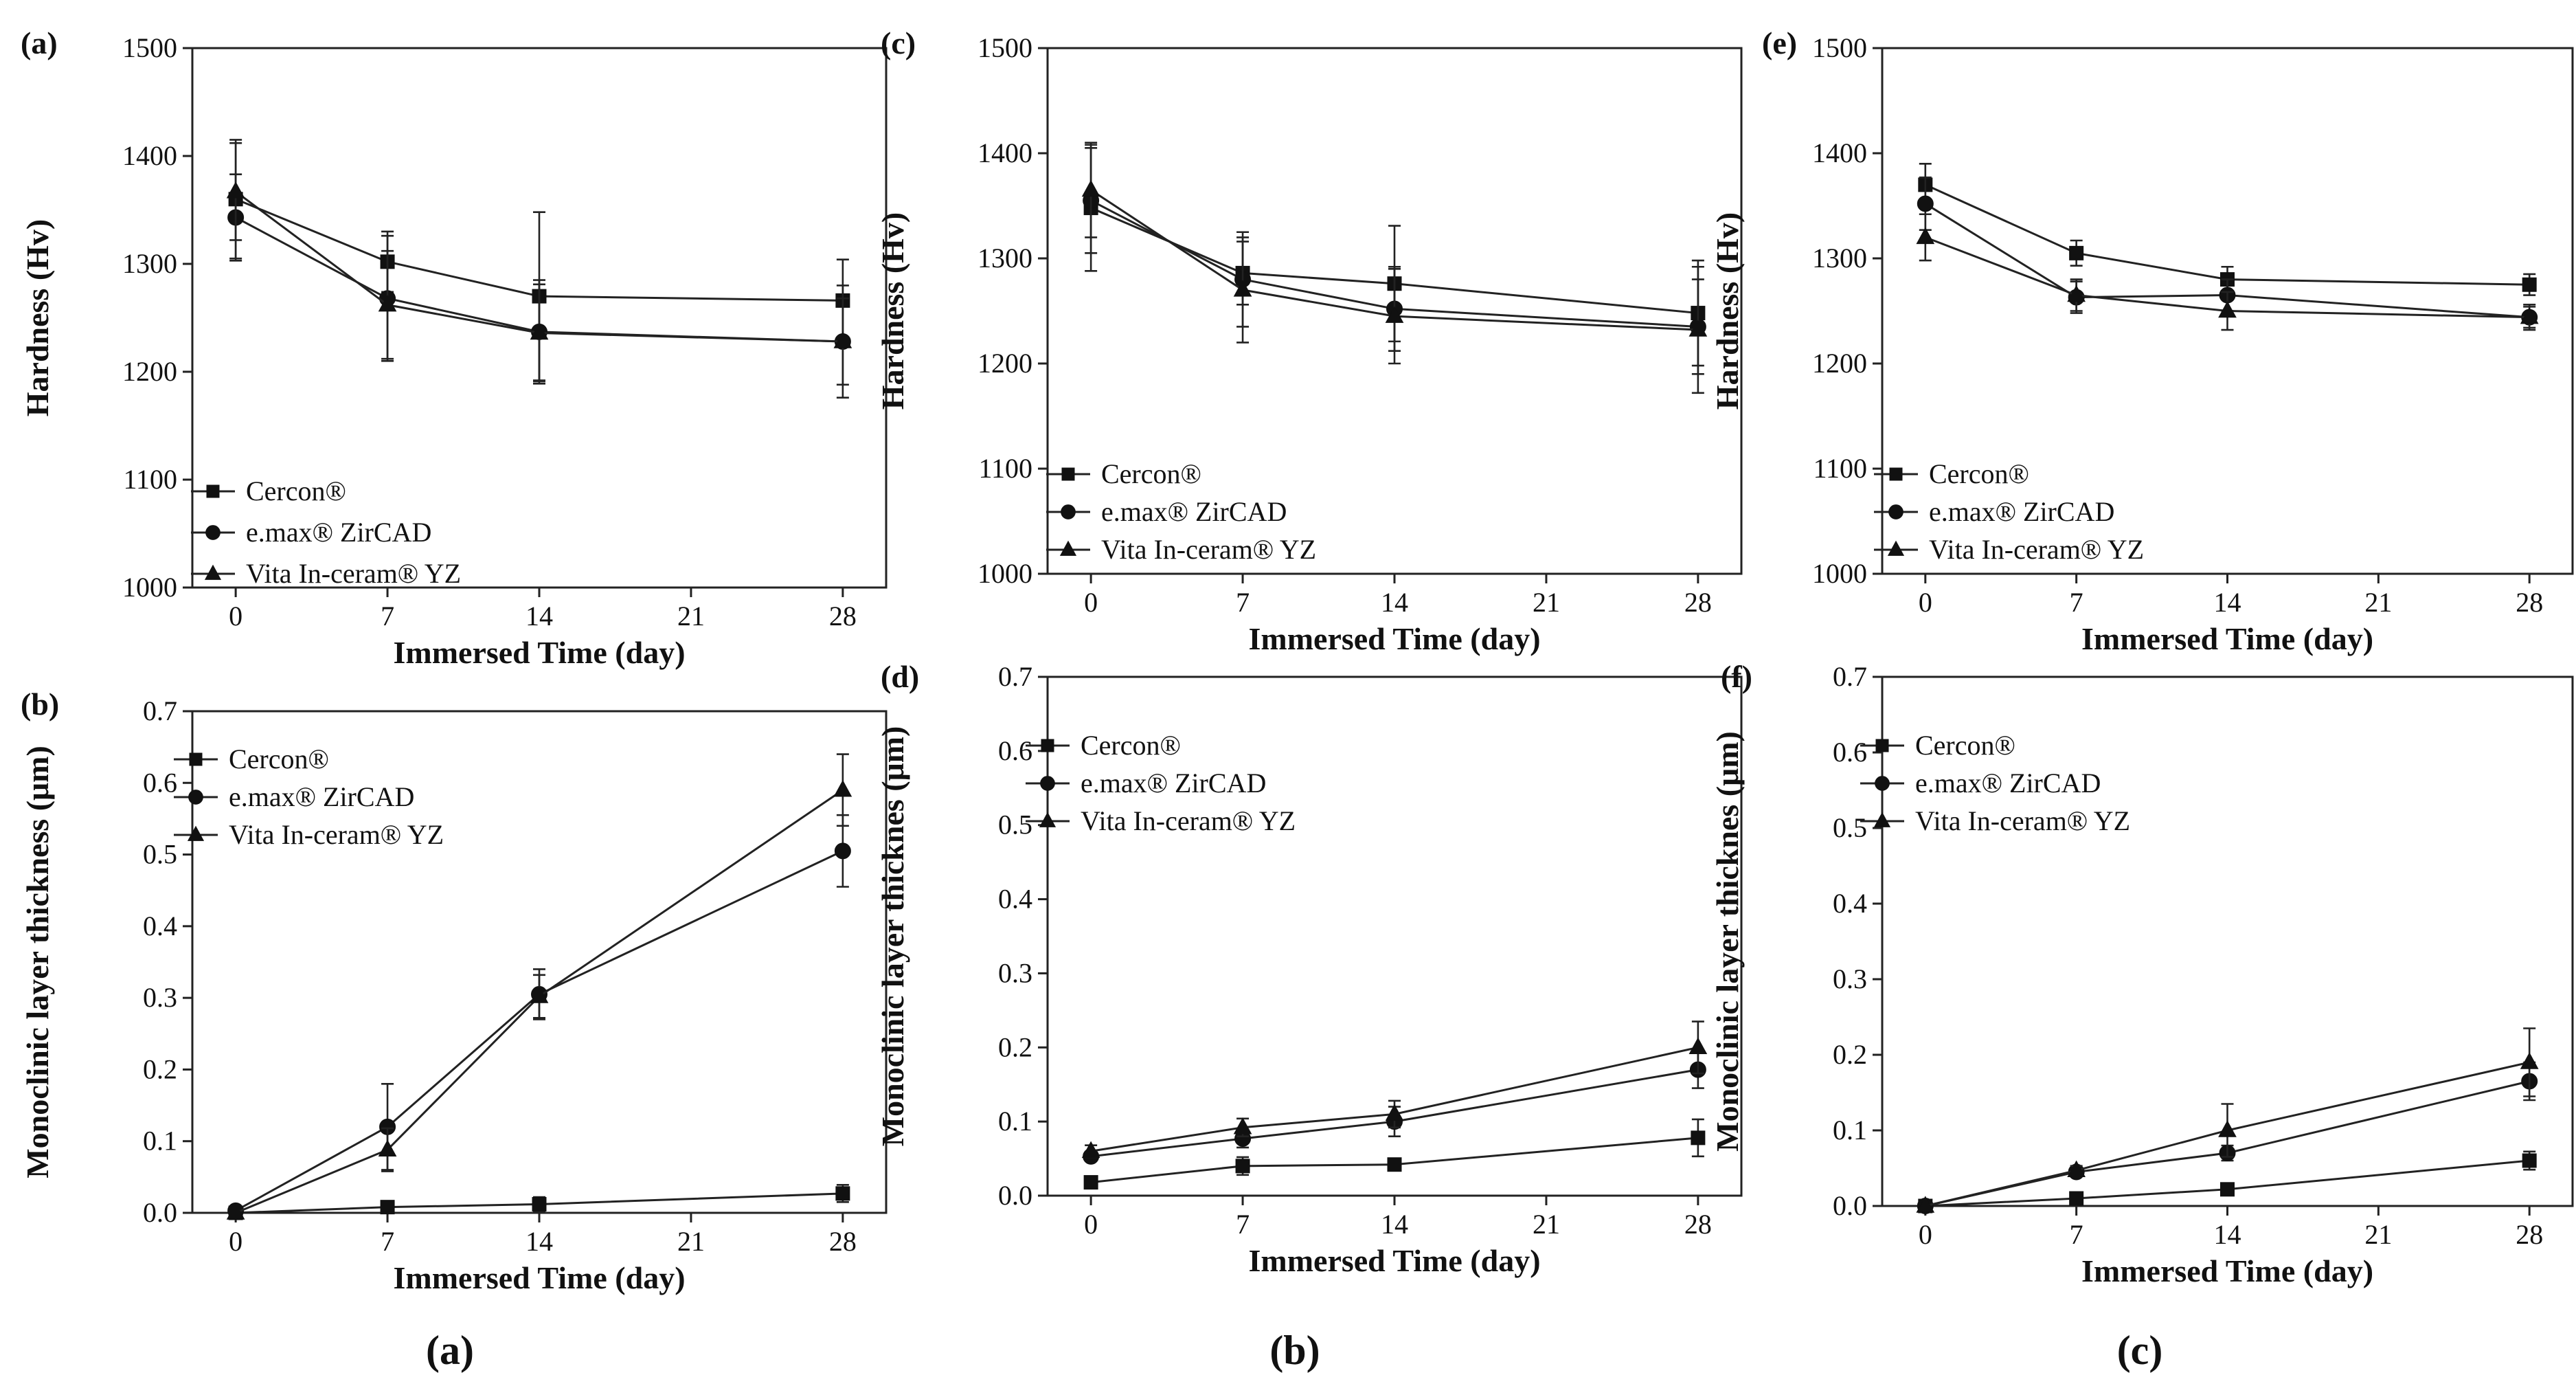 Image resolution: width=2576 pixels, height=1397 pixels. What do you see at coordinates (1727, 941) in the screenshot?
I see `y-axis-title: Monoclinic layer thicknes (μm)` at bounding box center [1727, 941].